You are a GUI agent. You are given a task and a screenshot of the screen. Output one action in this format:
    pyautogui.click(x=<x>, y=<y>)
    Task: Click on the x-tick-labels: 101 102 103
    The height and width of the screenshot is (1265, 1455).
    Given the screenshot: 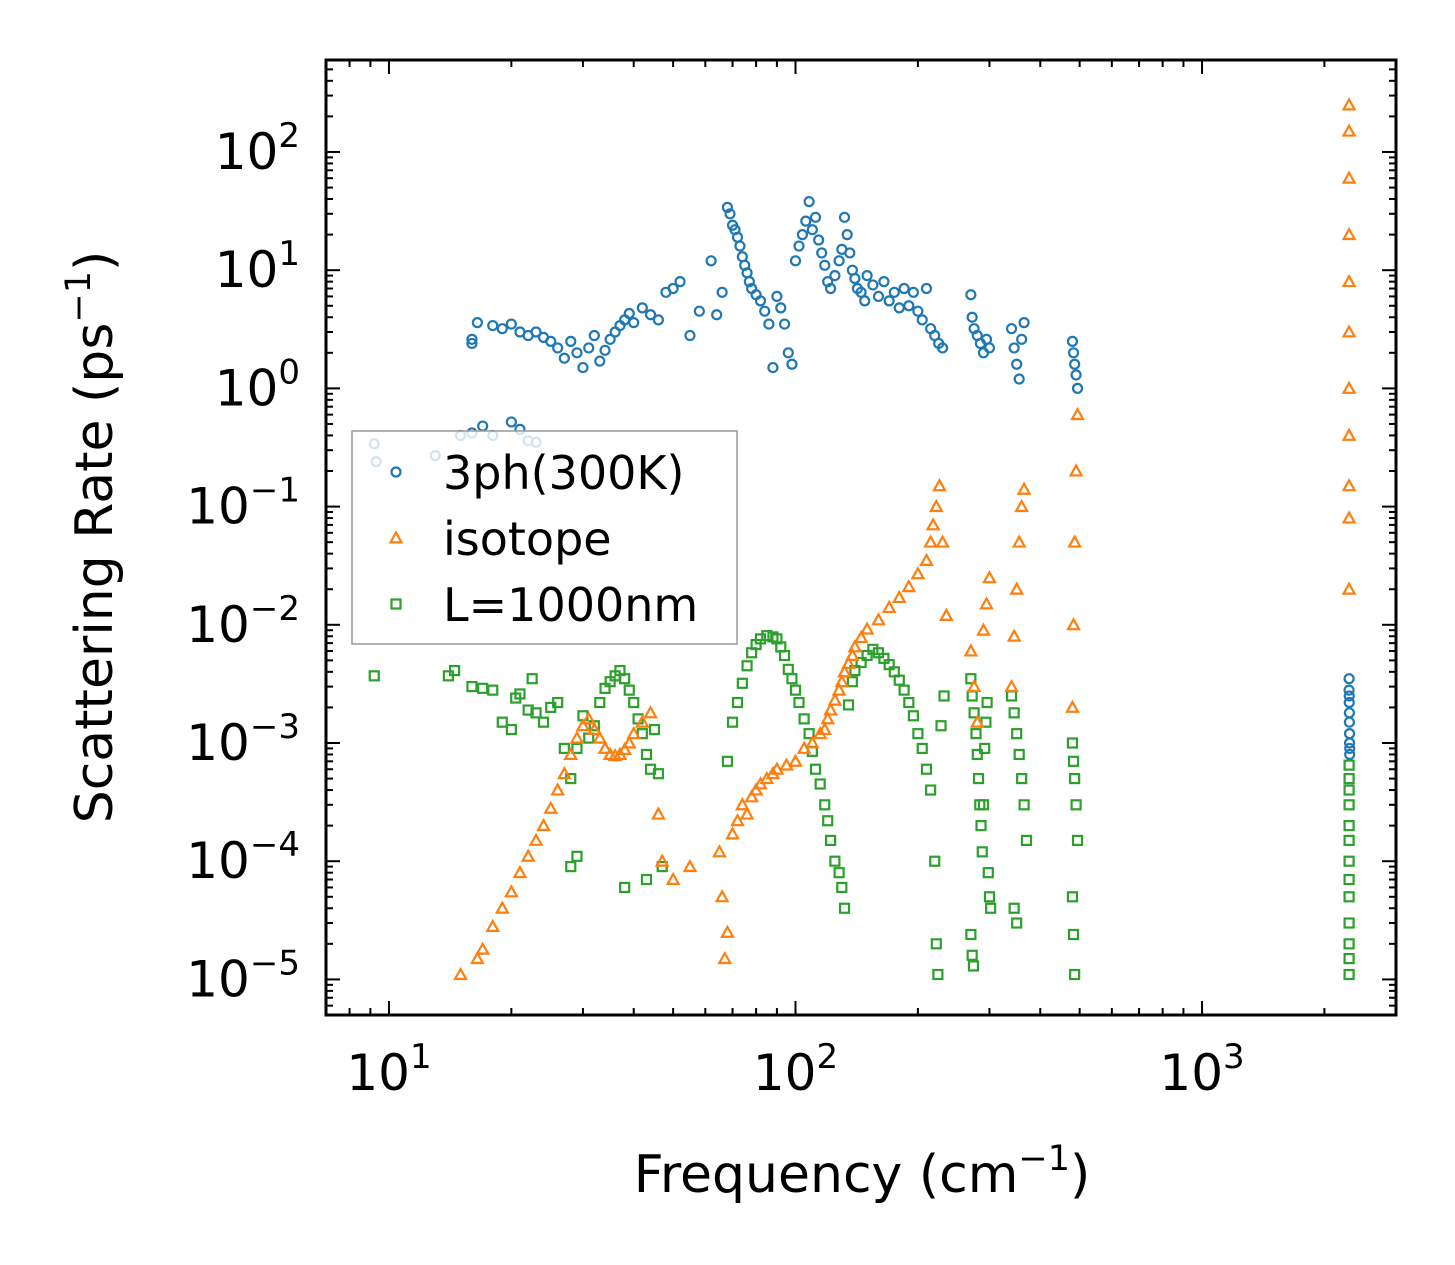 What is the action you would take?
    pyautogui.click(x=795, y=1069)
    